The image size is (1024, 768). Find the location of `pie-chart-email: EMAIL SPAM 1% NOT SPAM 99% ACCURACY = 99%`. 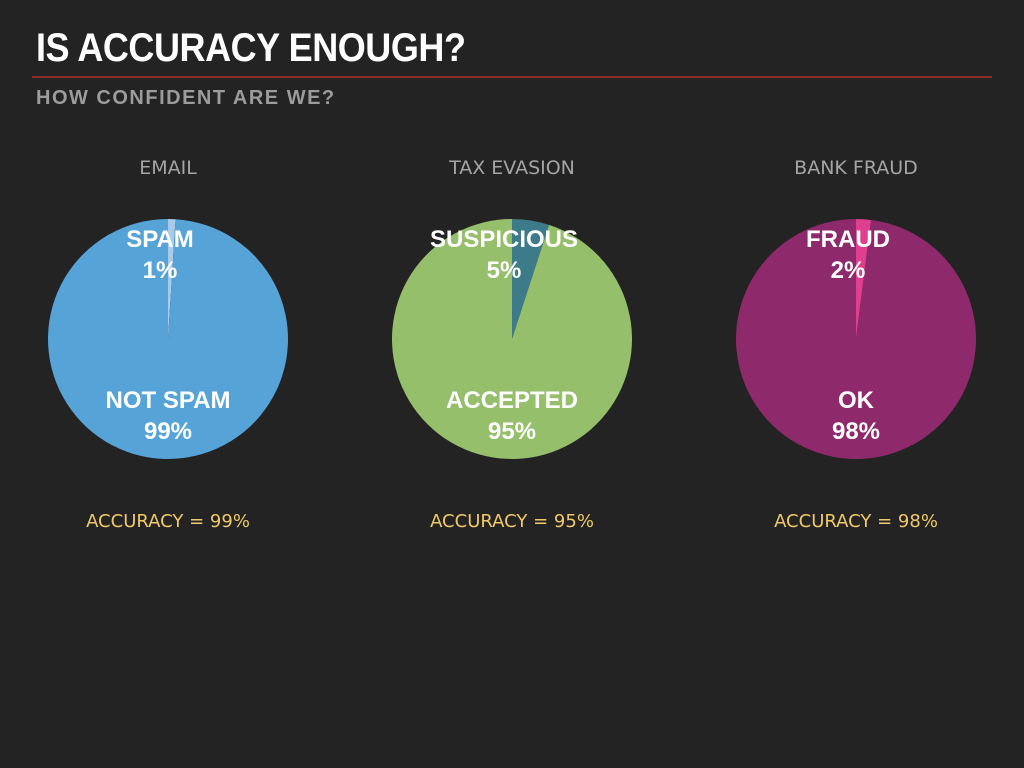

pie-chart-email: EMAIL SPAM 1% NOT SPAM 99% ACCURACY = 99% is located at coordinates (167, 344).